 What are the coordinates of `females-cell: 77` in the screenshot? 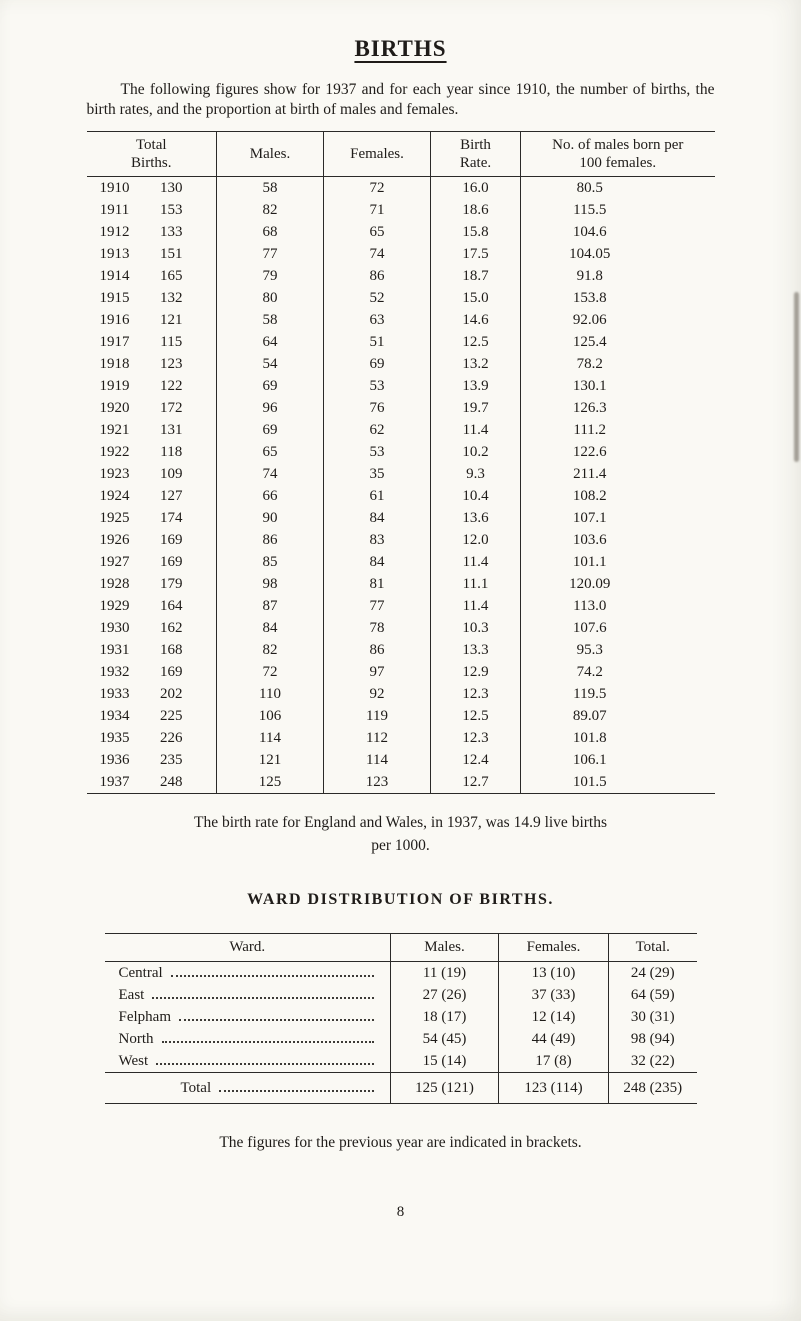 It's located at (377, 606).